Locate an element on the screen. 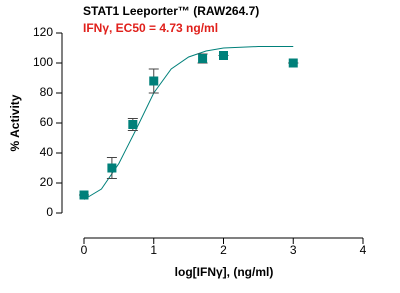 The image size is (400, 293). x-axis-label: log[IFNγ], (ng/ml) is located at coordinates (224, 272).